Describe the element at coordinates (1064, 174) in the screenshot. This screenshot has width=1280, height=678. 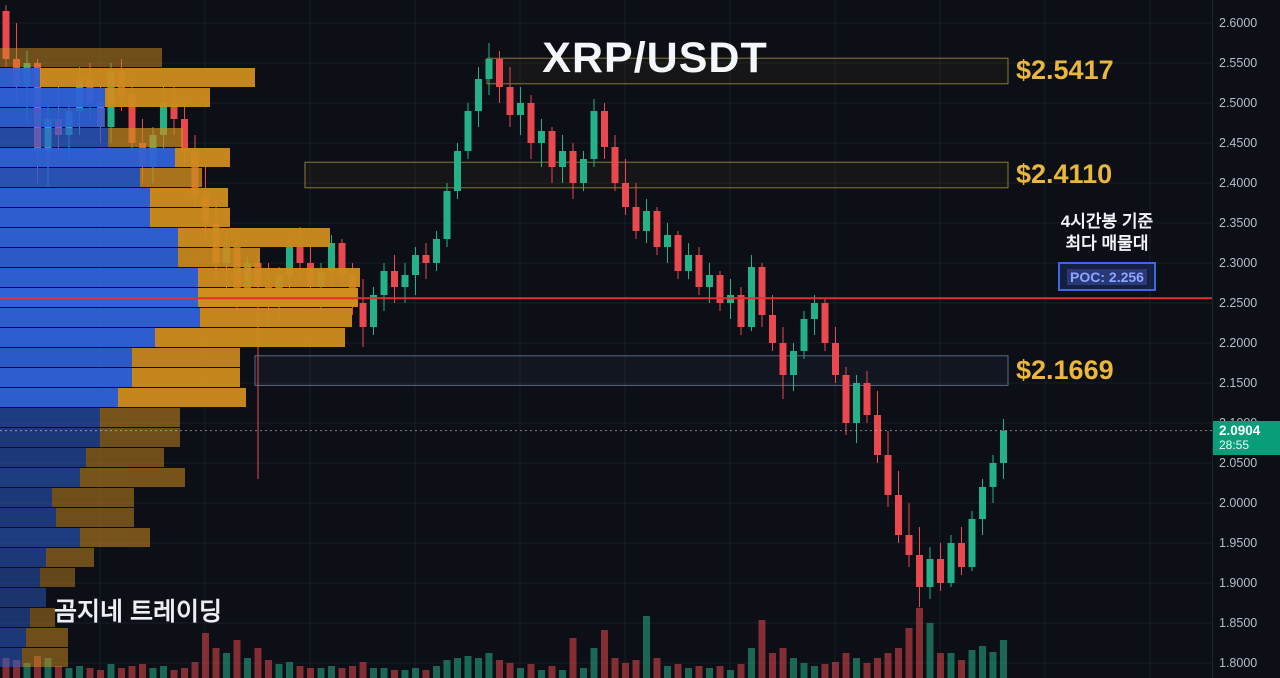
I see `zone-price-label-2: $2.4110` at that location.